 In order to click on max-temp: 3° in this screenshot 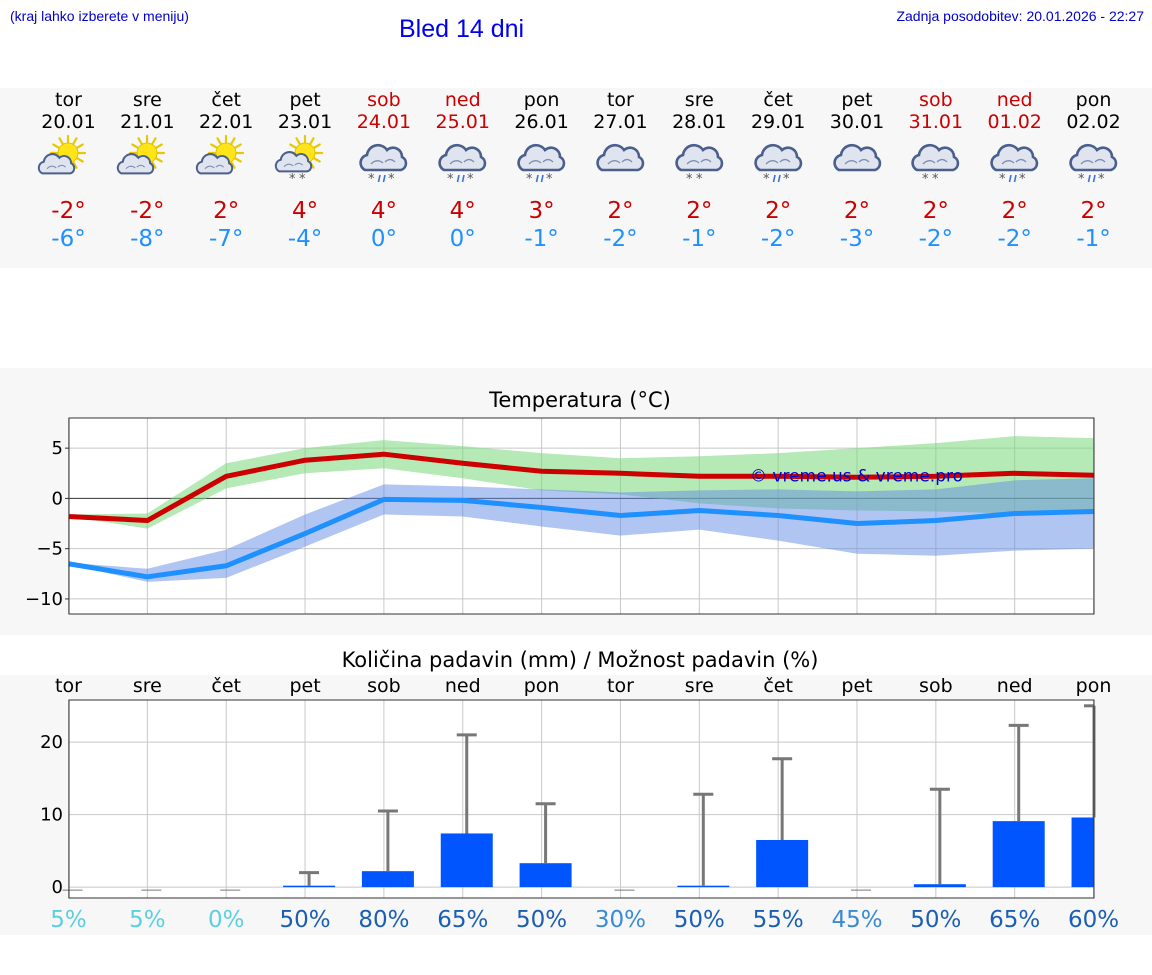, I will do `click(541, 211)`.